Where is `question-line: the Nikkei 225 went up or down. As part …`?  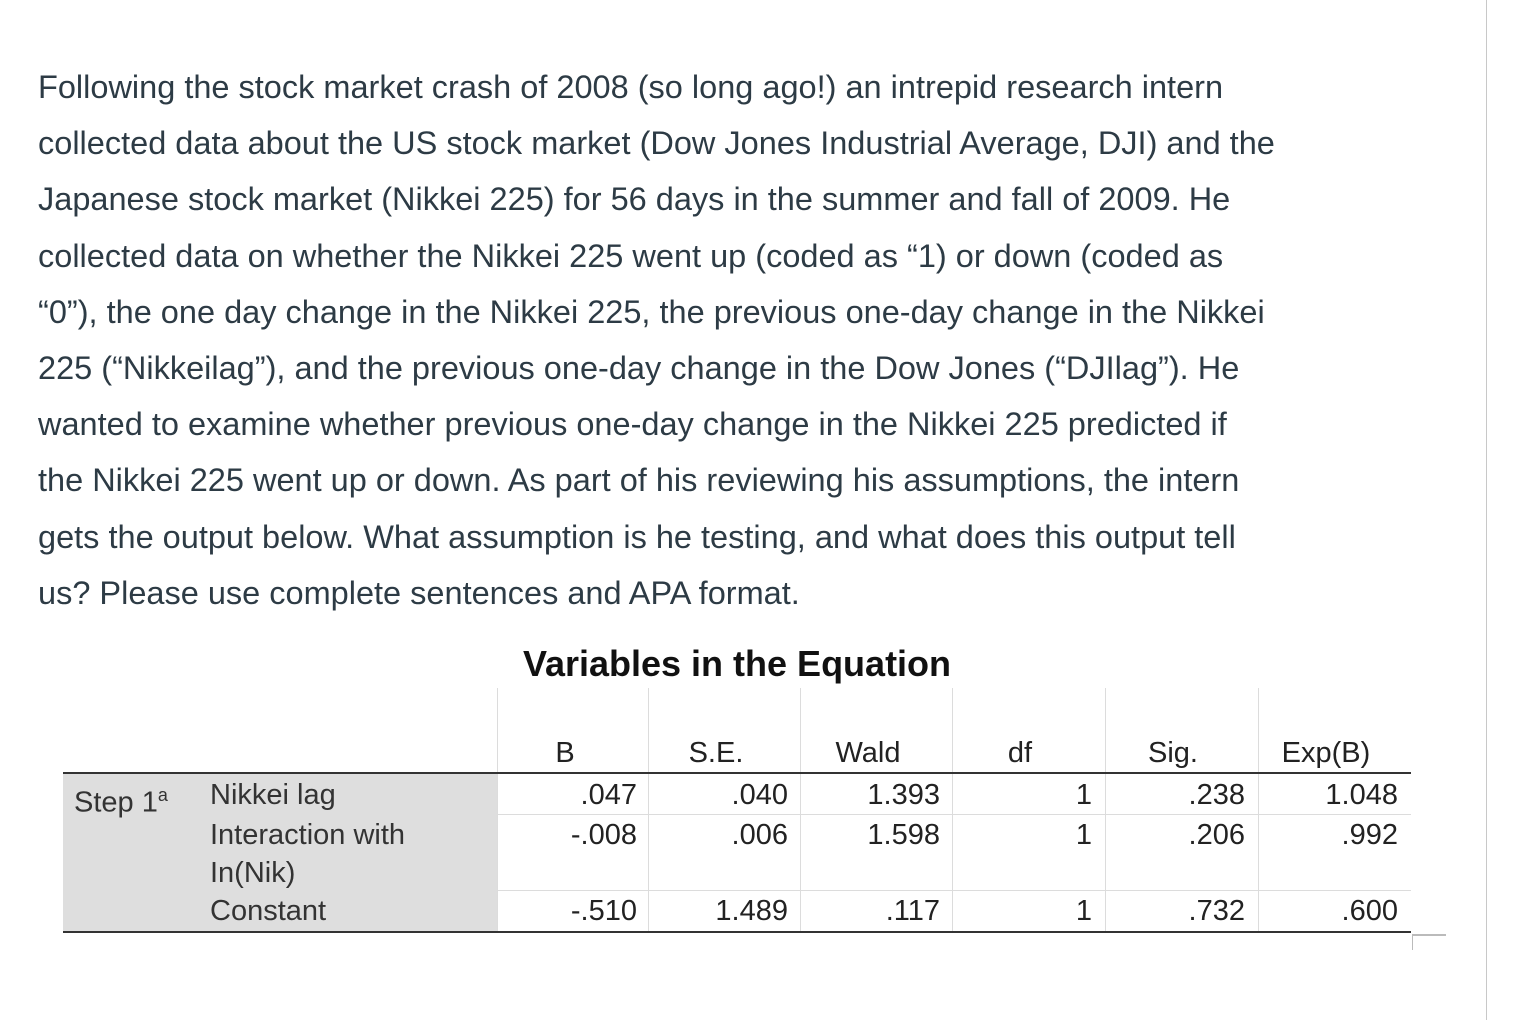 question-line: the Nikkei 225 went up or down. As part … is located at coordinates (639, 480).